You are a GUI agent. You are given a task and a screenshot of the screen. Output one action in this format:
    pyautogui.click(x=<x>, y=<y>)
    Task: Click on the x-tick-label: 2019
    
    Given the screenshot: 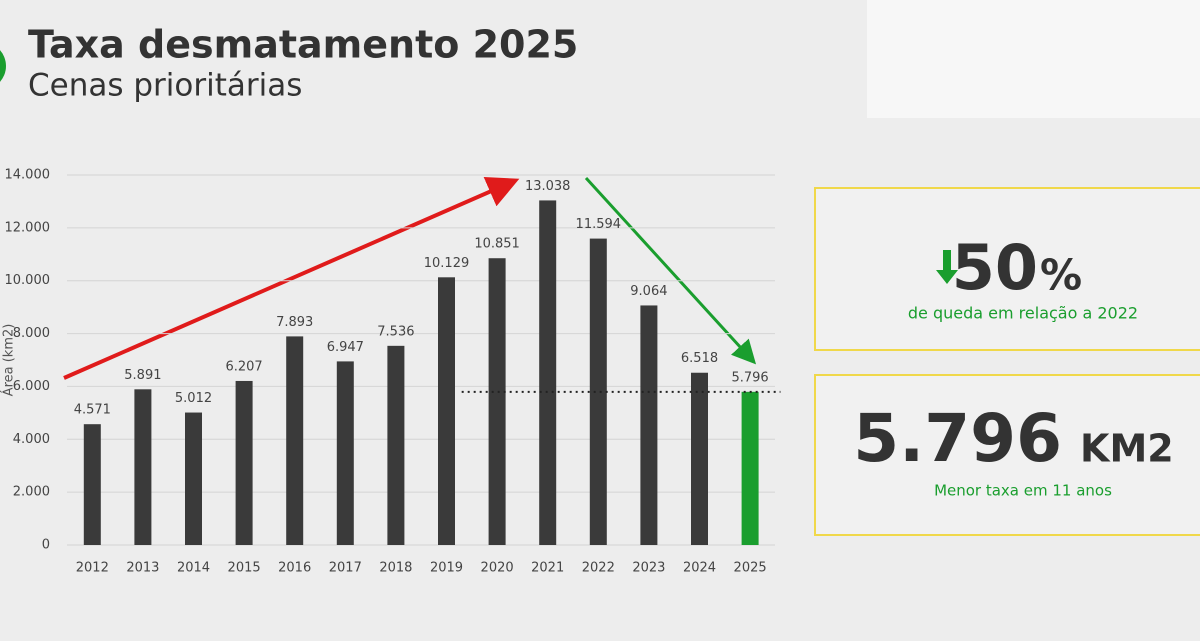 What is the action you would take?
    pyautogui.click(x=446, y=568)
    